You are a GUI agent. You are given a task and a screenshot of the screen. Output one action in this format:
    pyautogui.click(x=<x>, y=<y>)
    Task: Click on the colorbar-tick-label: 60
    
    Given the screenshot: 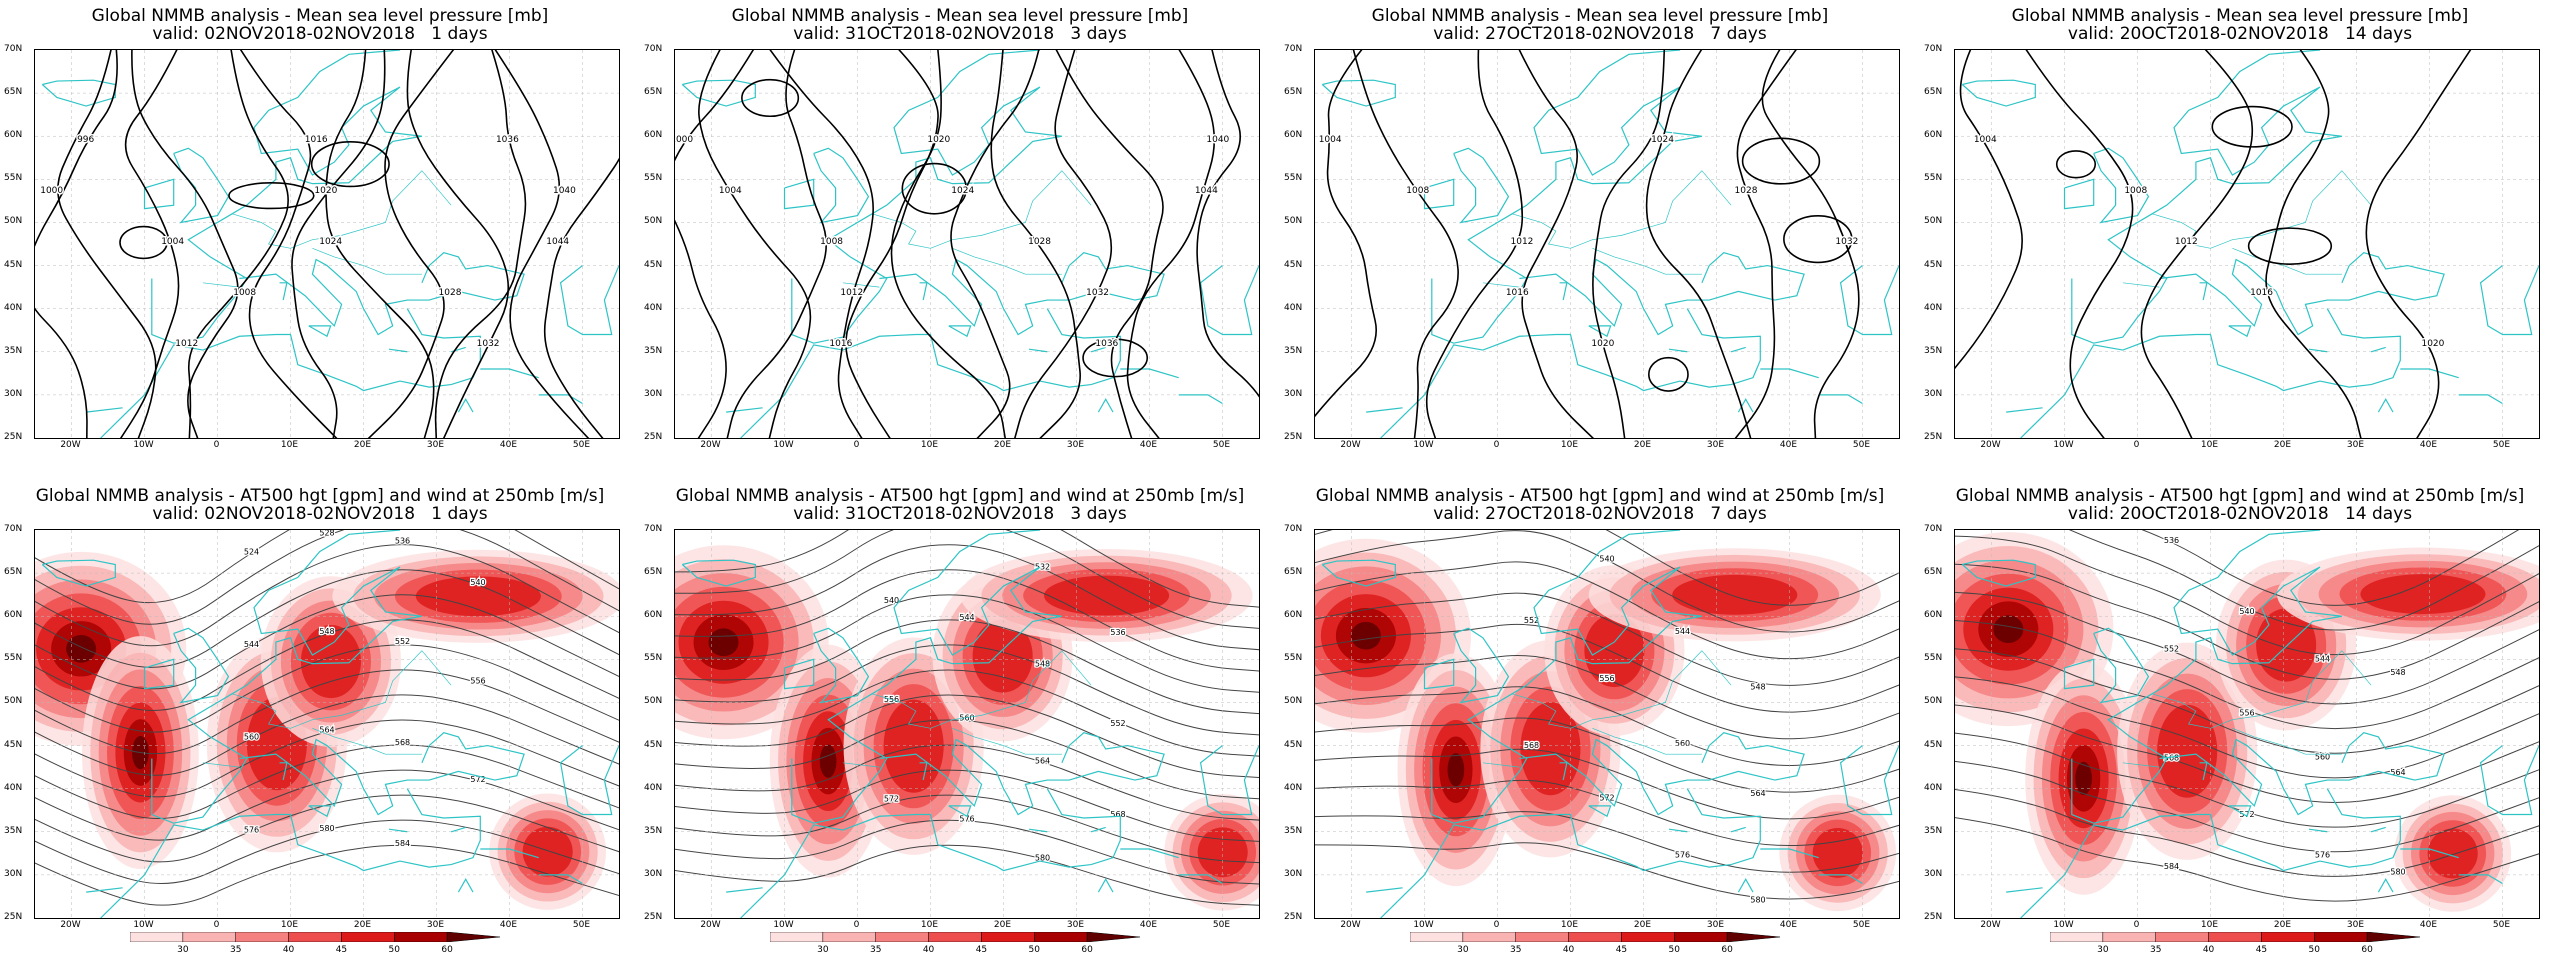 What is the action you would take?
    pyautogui.click(x=1087, y=950)
    